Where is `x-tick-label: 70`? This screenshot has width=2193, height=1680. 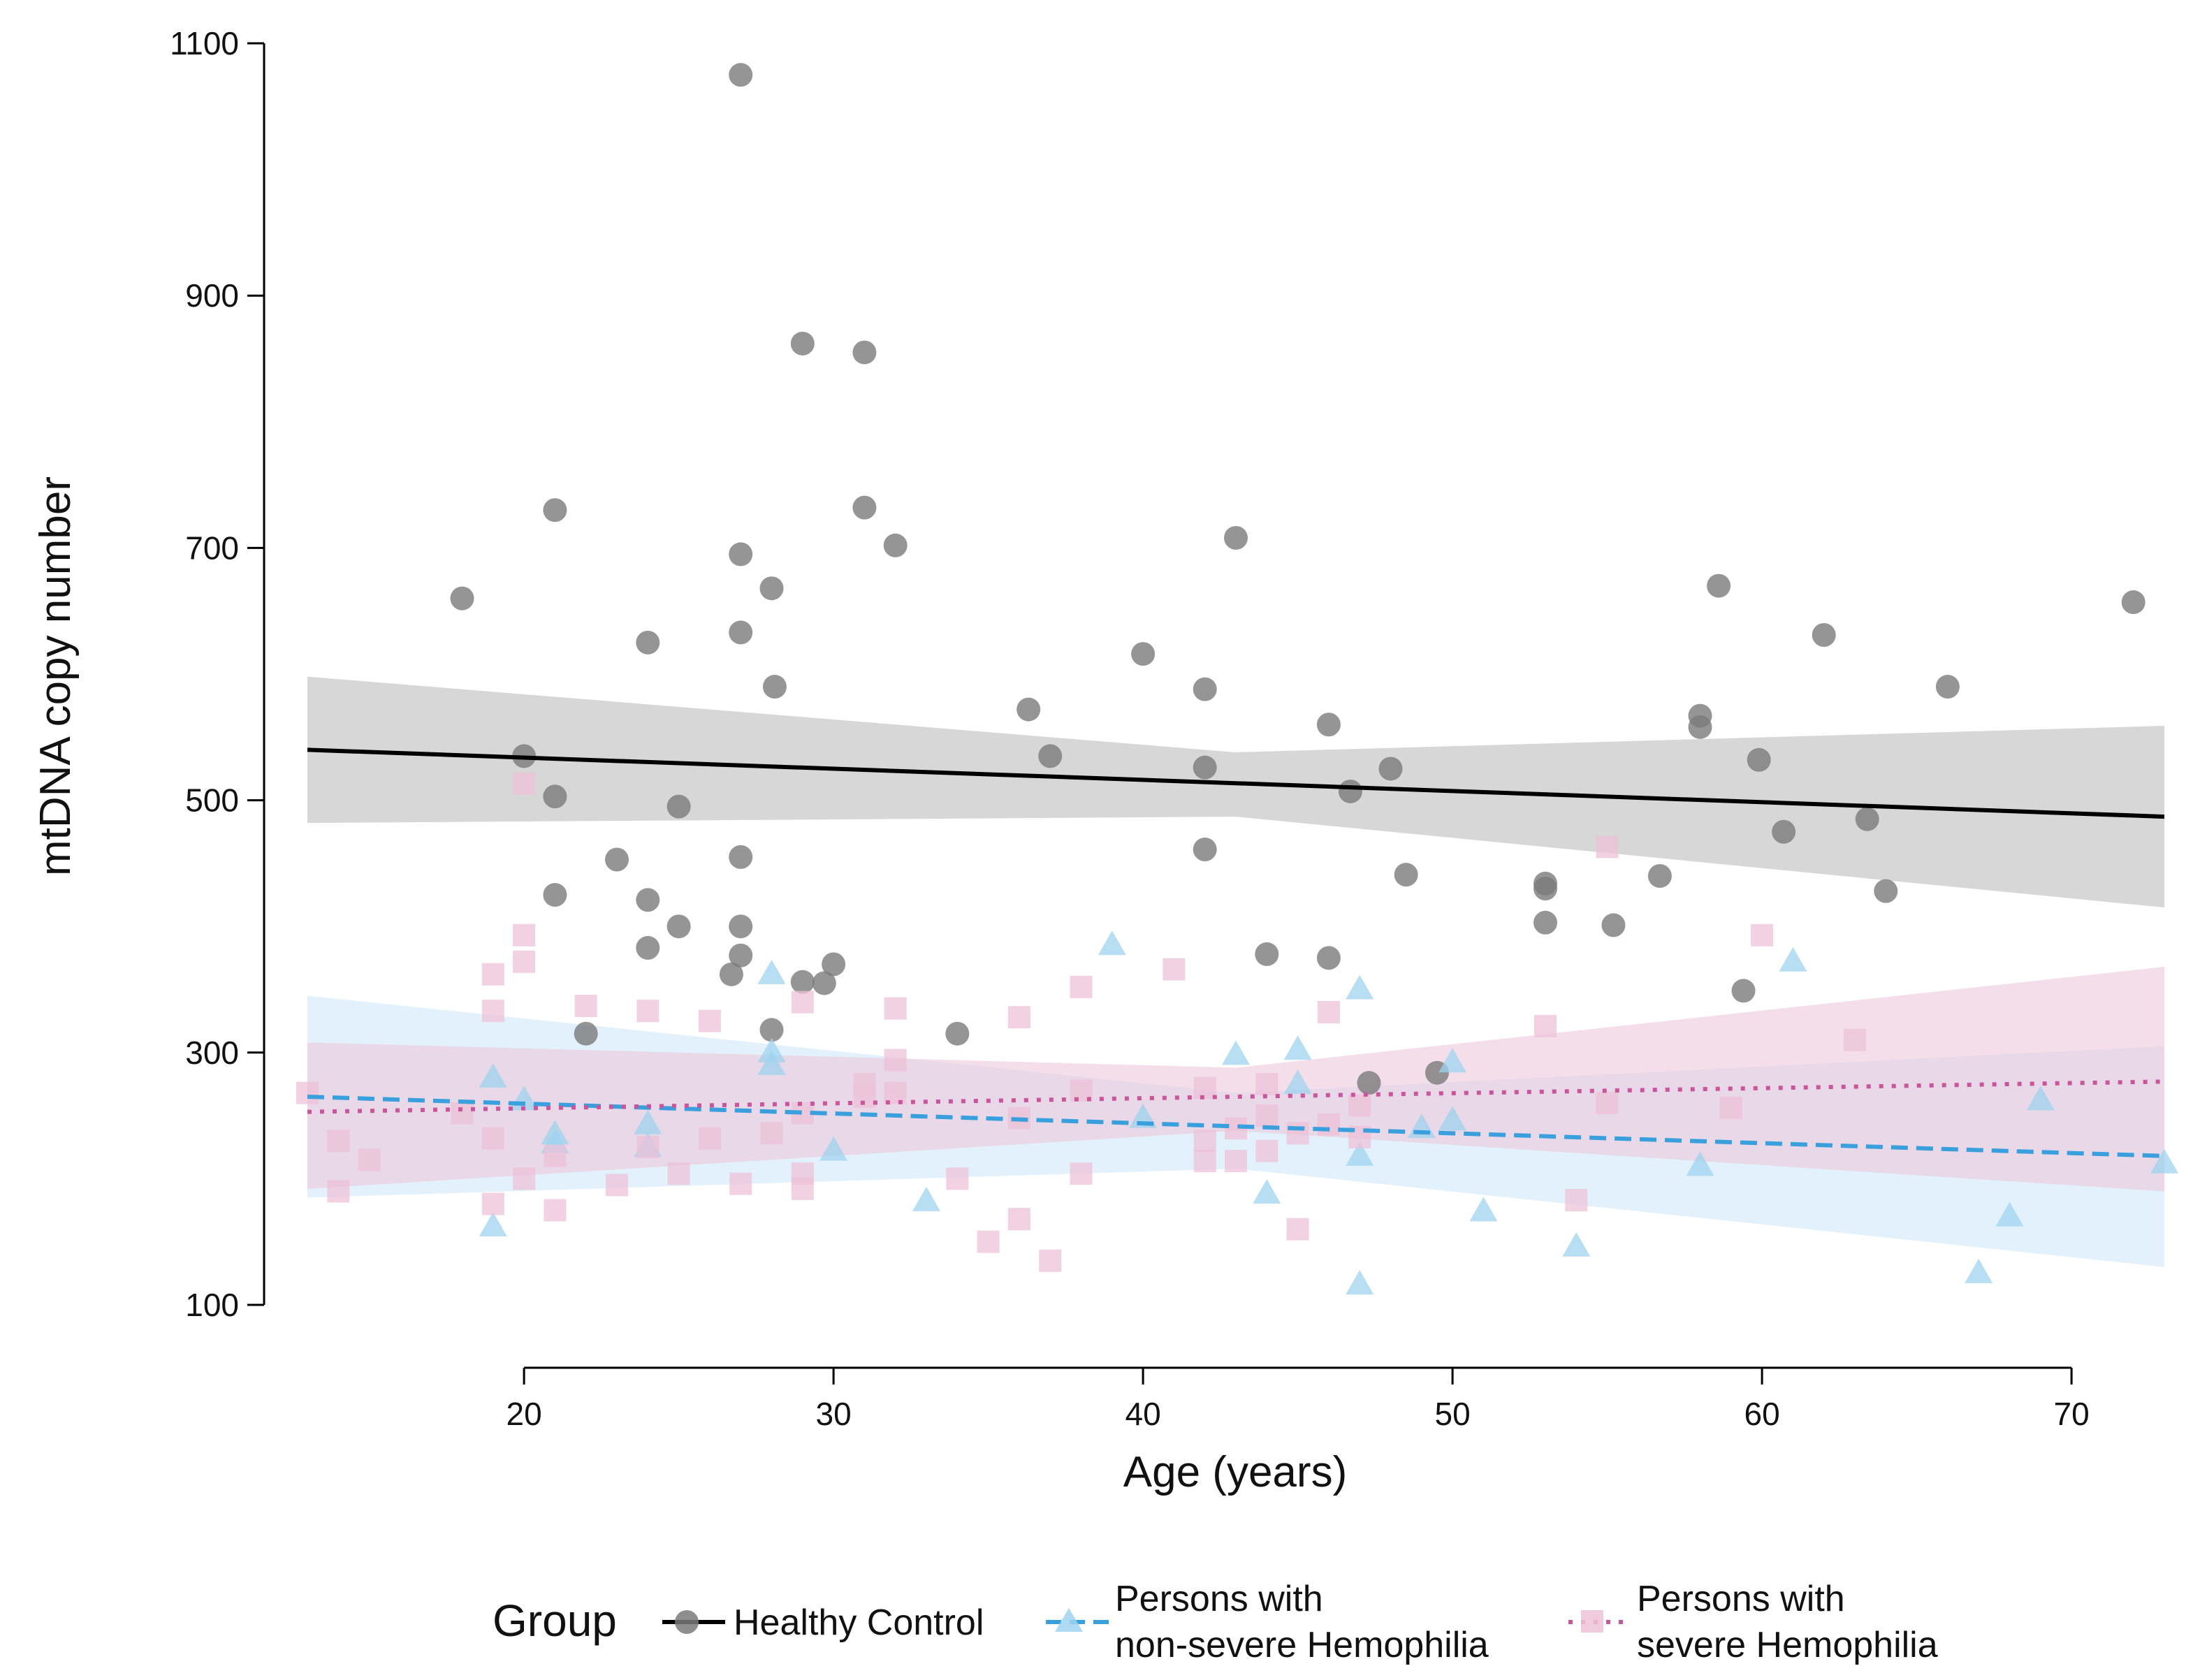 x-tick-label: 70 is located at coordinates (2072, 1414).